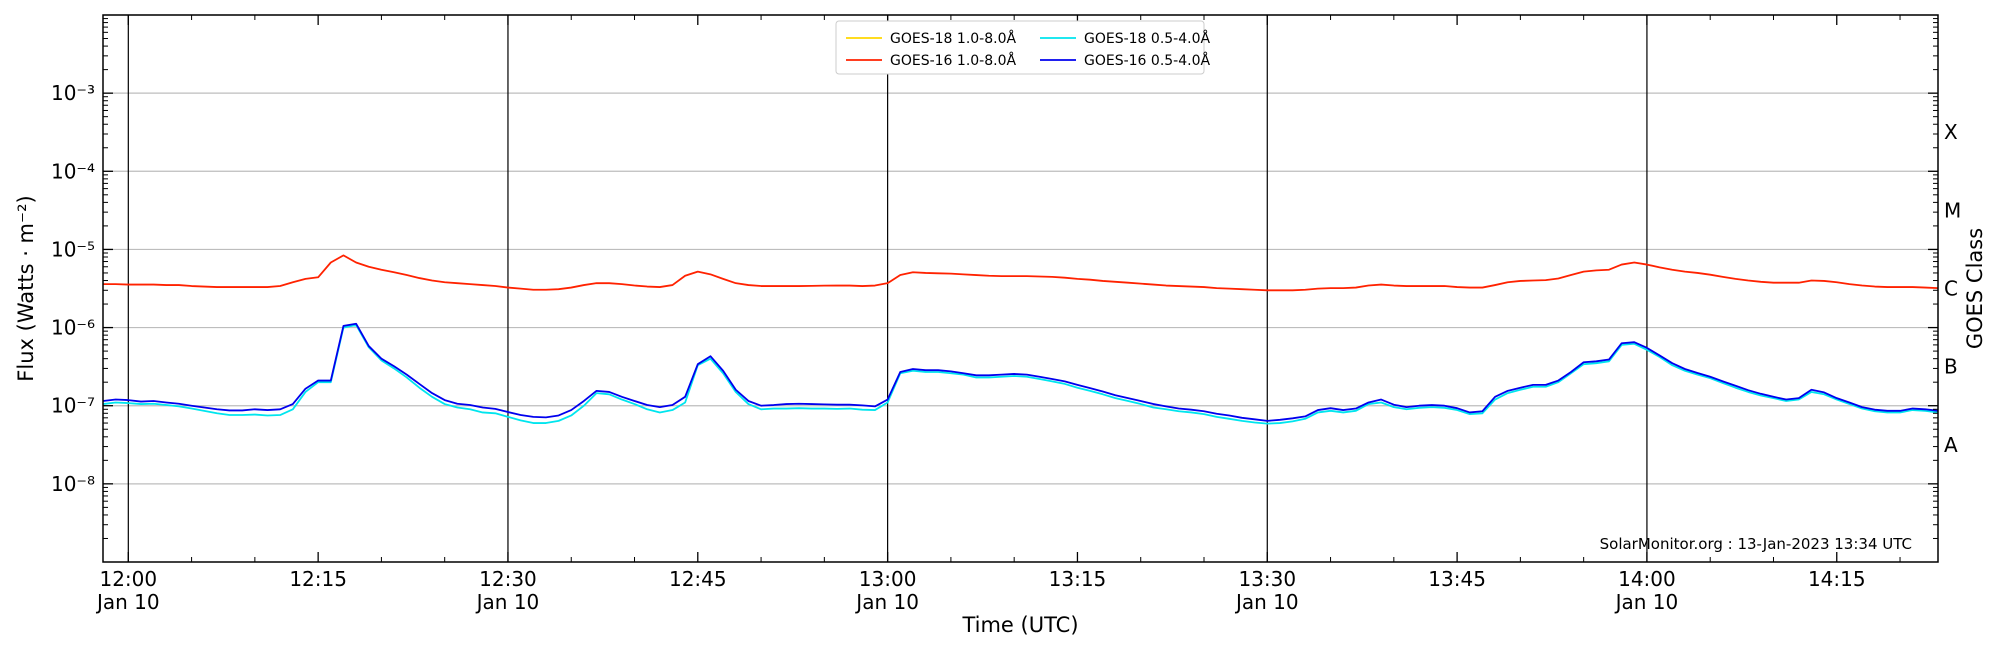 This screenshot has height=650, width=2000. Describe the element at coordinates (1019, 625) in the screenshot. I see `x-axis-label: Time (UTC)` at that location.